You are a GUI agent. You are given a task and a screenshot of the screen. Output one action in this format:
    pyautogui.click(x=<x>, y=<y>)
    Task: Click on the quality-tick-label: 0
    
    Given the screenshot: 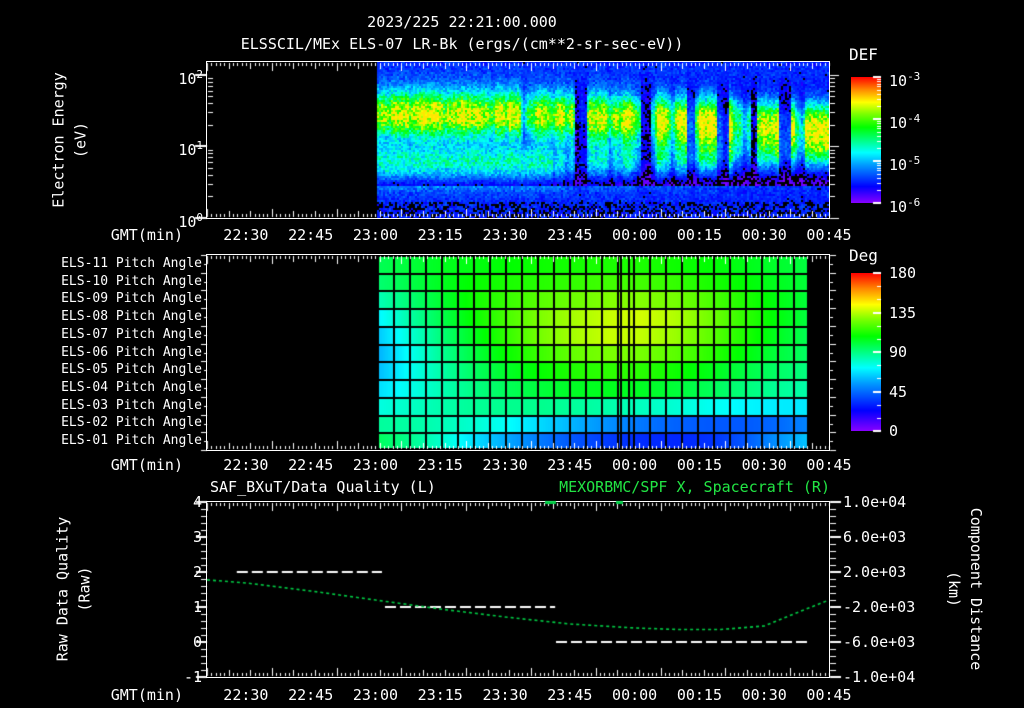 What is the action you would take?
    pyautogui.click(x=197, y=642)
    